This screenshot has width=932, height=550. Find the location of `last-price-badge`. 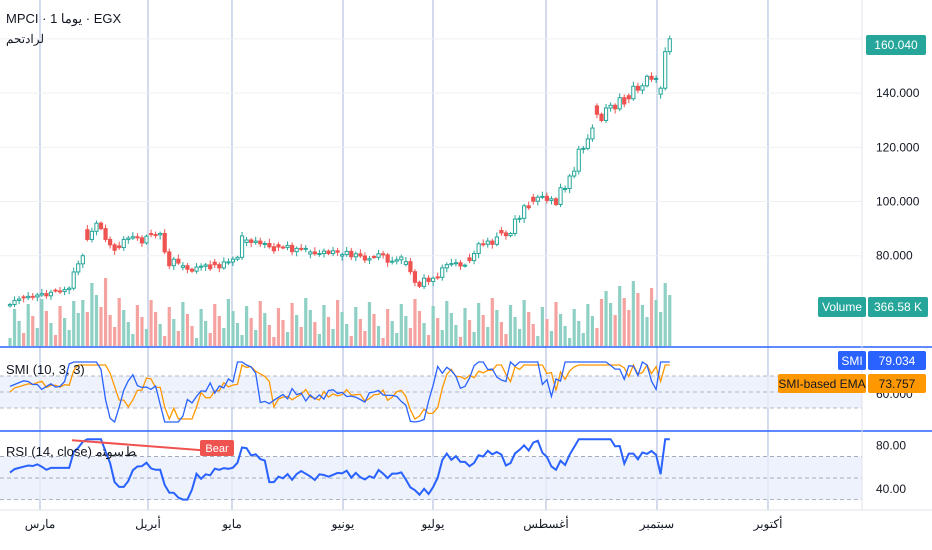

last-price-badge is located at coordinates (896, 45).